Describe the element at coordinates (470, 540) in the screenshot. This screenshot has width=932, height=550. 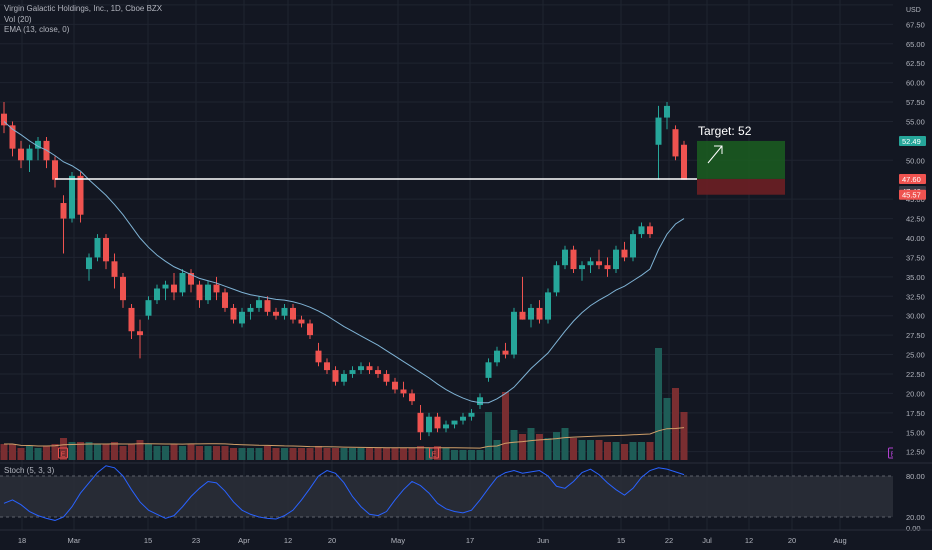
I see `time-tick-label: 17` at that location.